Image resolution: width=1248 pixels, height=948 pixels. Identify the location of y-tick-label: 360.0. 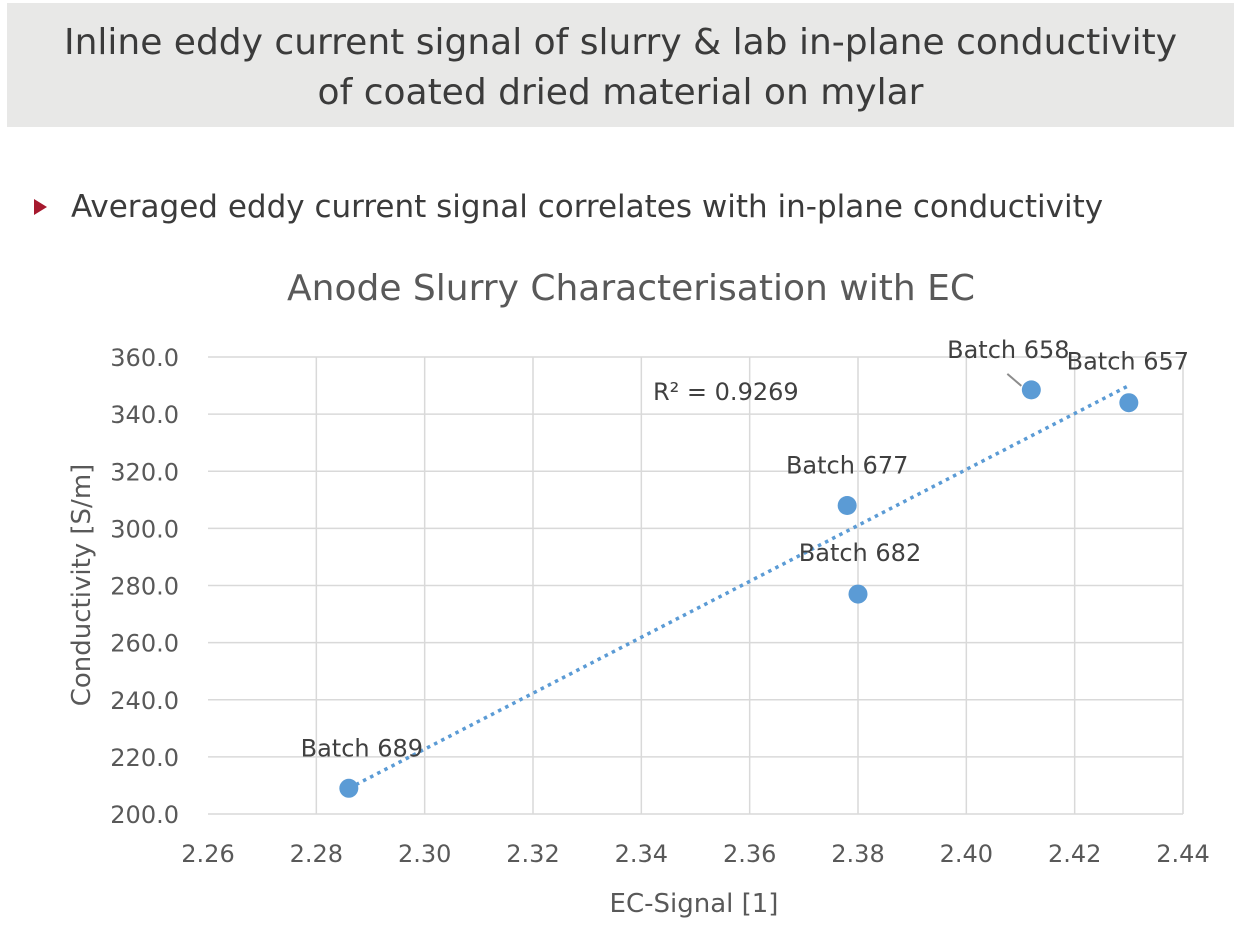
(144, 358).